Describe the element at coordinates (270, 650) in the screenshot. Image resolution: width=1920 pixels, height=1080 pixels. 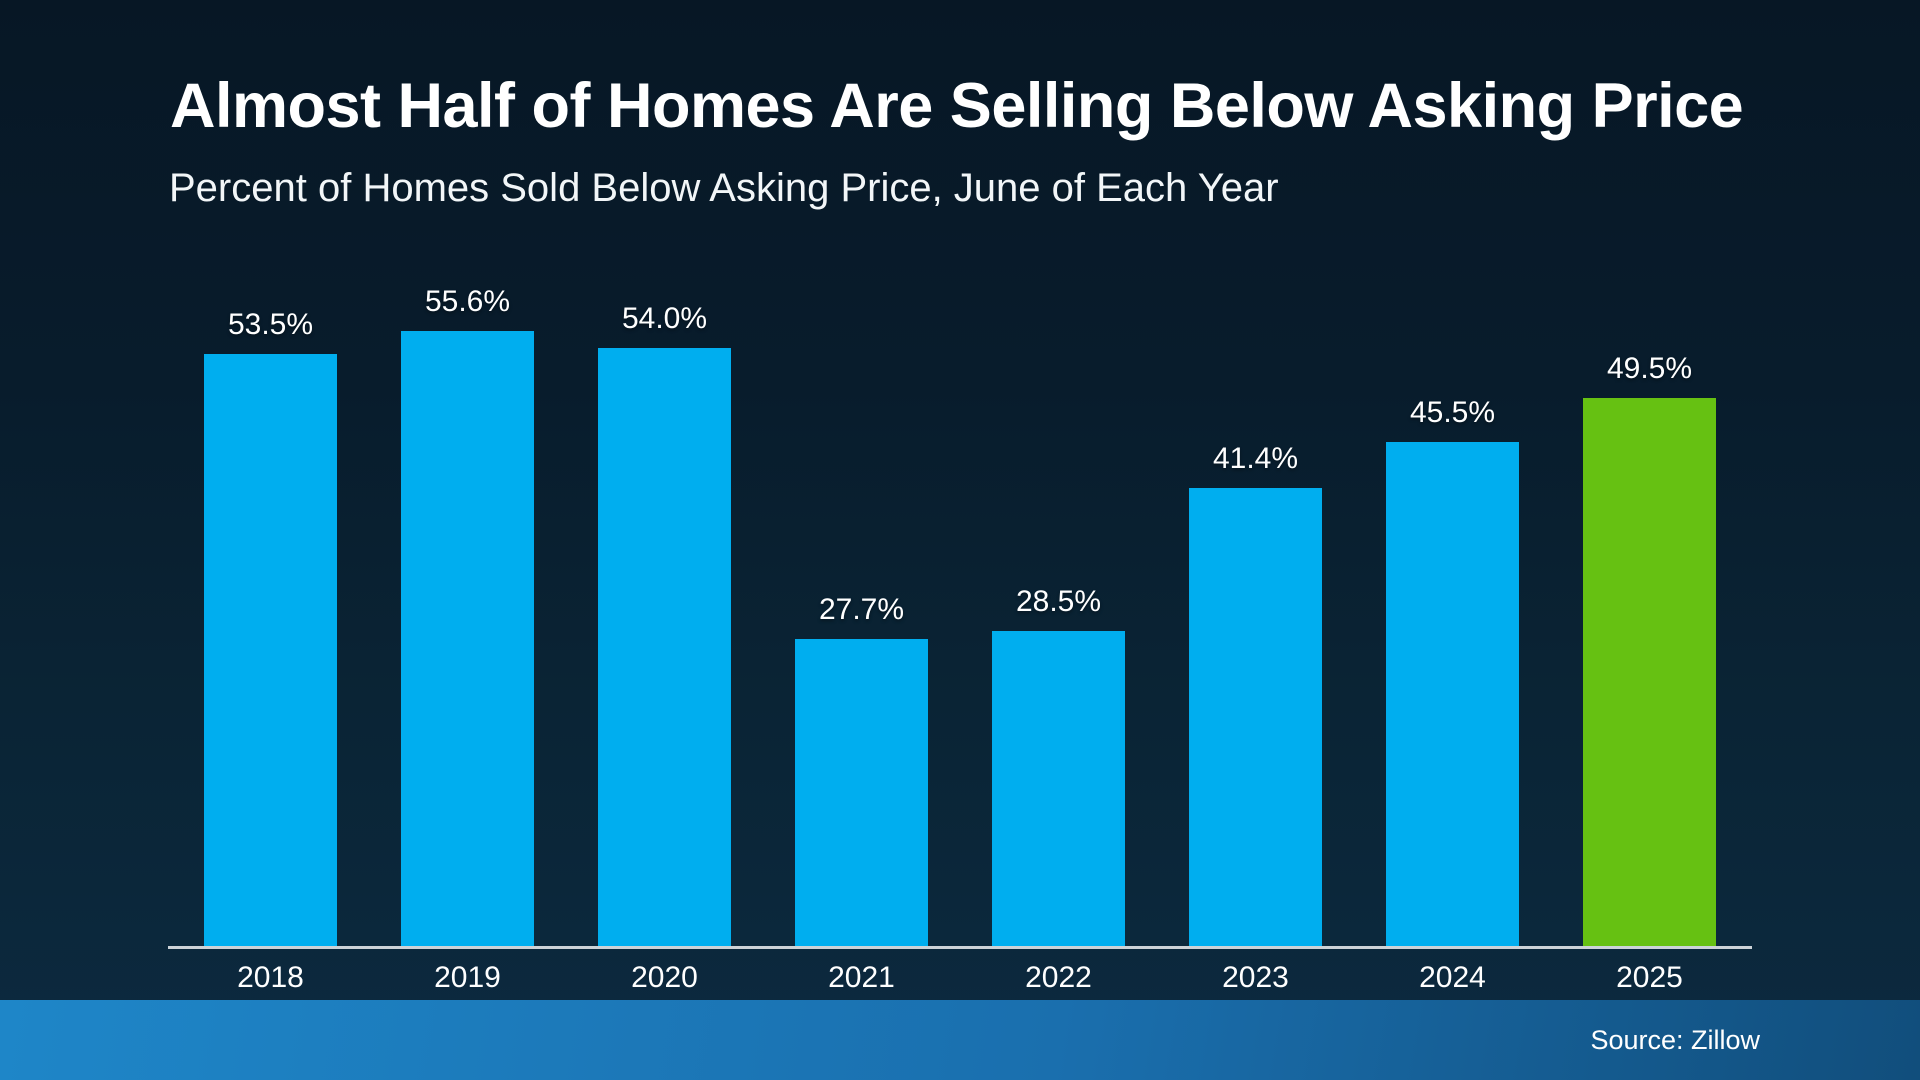
I see `bar-2018` at that location.